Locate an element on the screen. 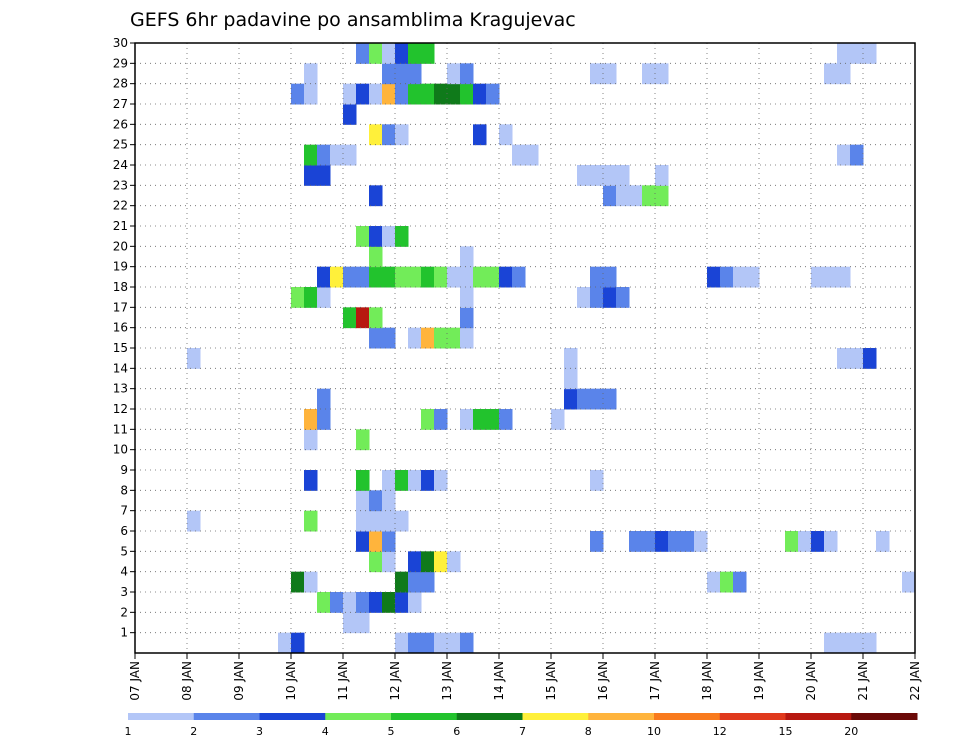 This screenshot has width=960, height=742. y-tick-label: 20 is located at coordinates (120, 246).